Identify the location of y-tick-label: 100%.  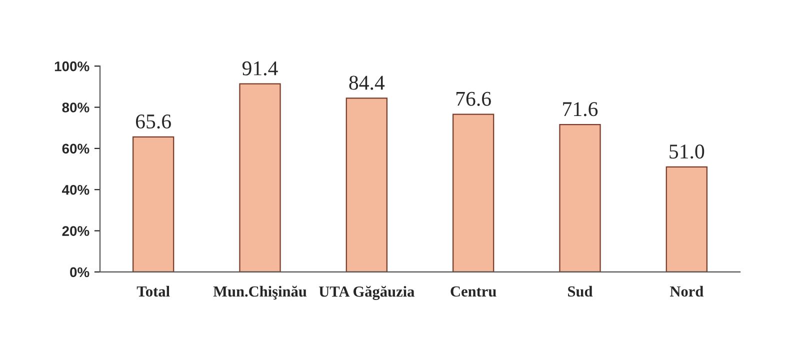
(72, 66).